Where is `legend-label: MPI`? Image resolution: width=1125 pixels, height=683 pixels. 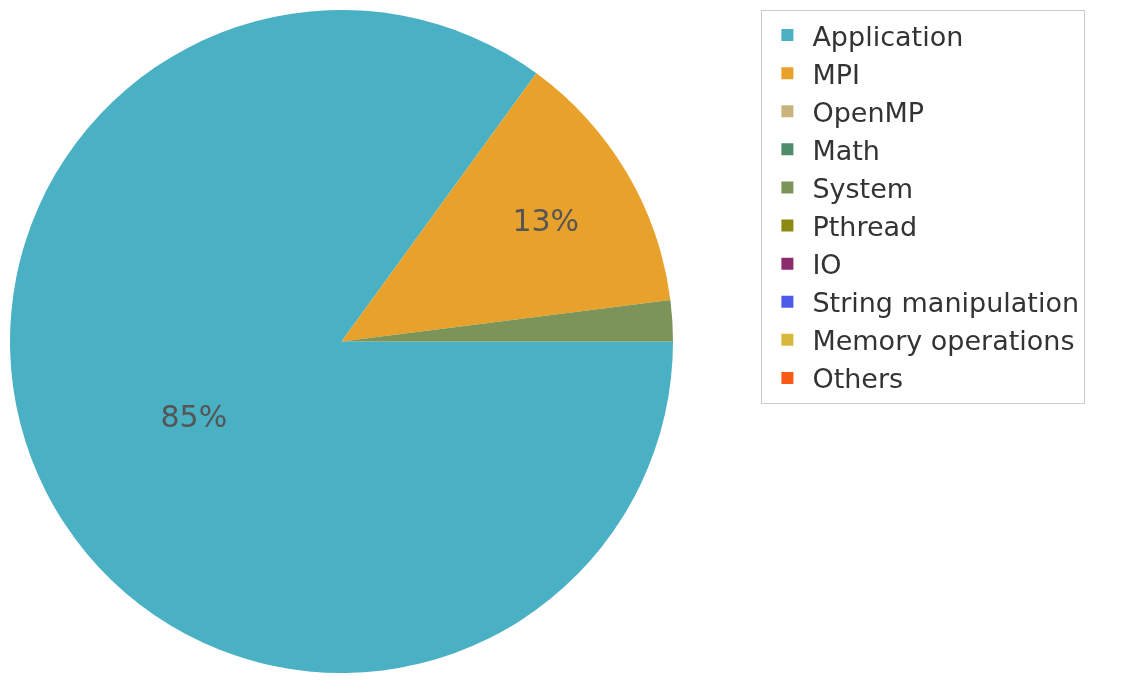 legend-label: MPI is located at coordinates (836, 74).